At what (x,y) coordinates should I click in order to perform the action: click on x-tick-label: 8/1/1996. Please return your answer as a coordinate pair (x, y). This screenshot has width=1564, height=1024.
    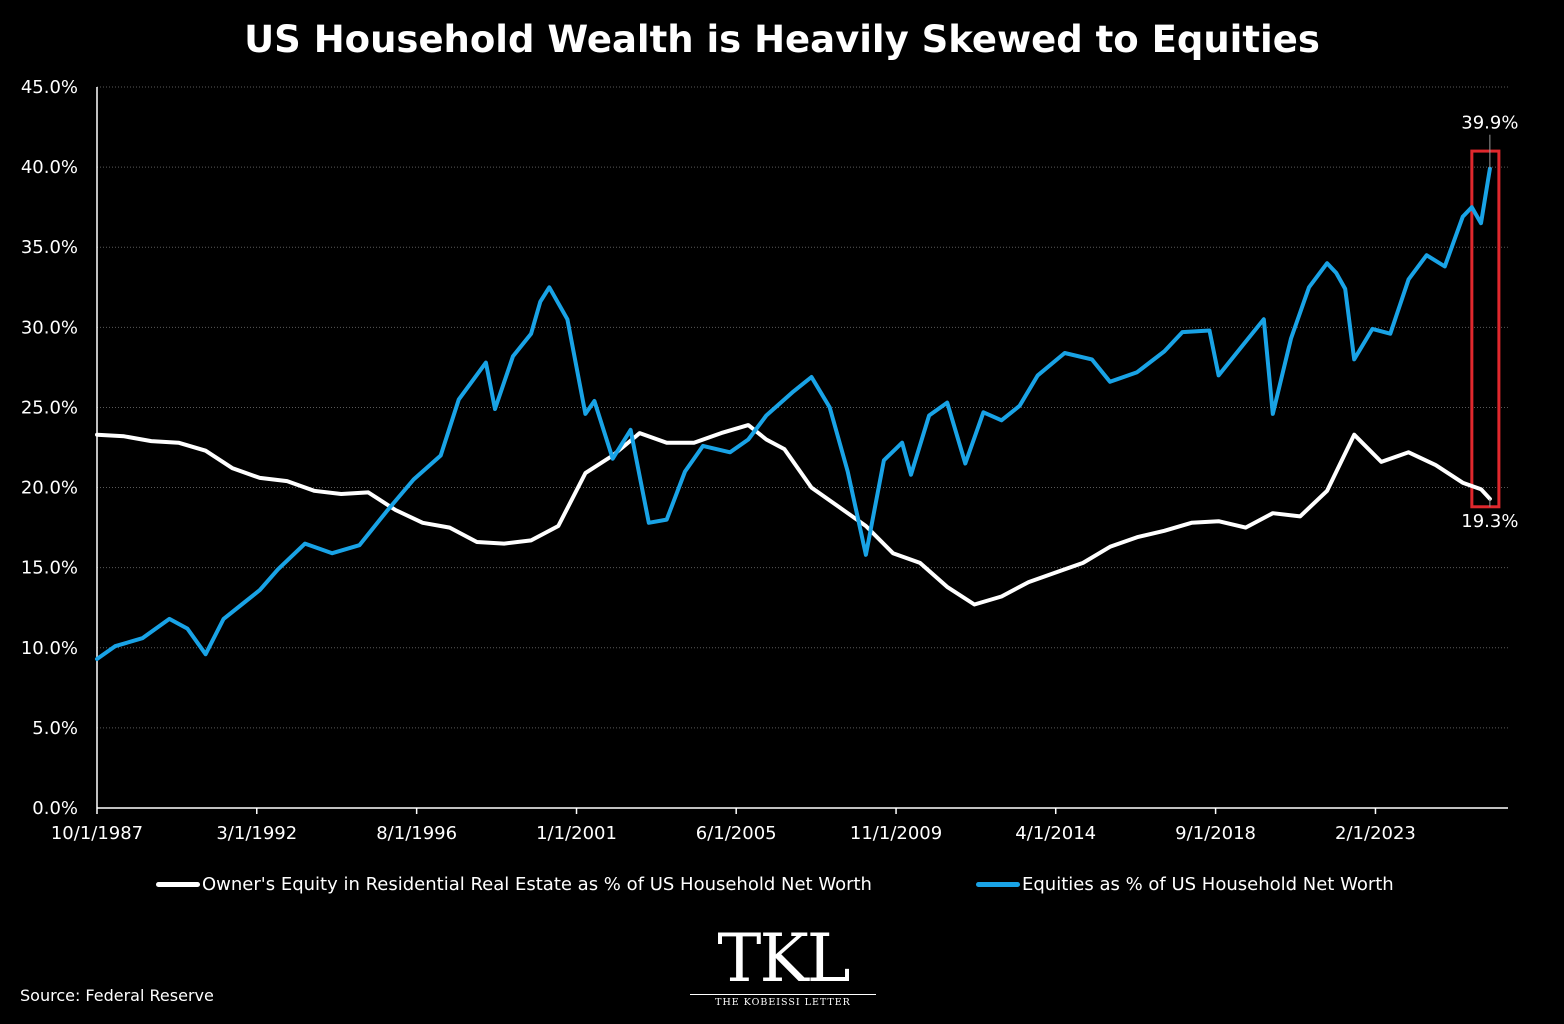
    Looking at the image, I should click on (416, 833).